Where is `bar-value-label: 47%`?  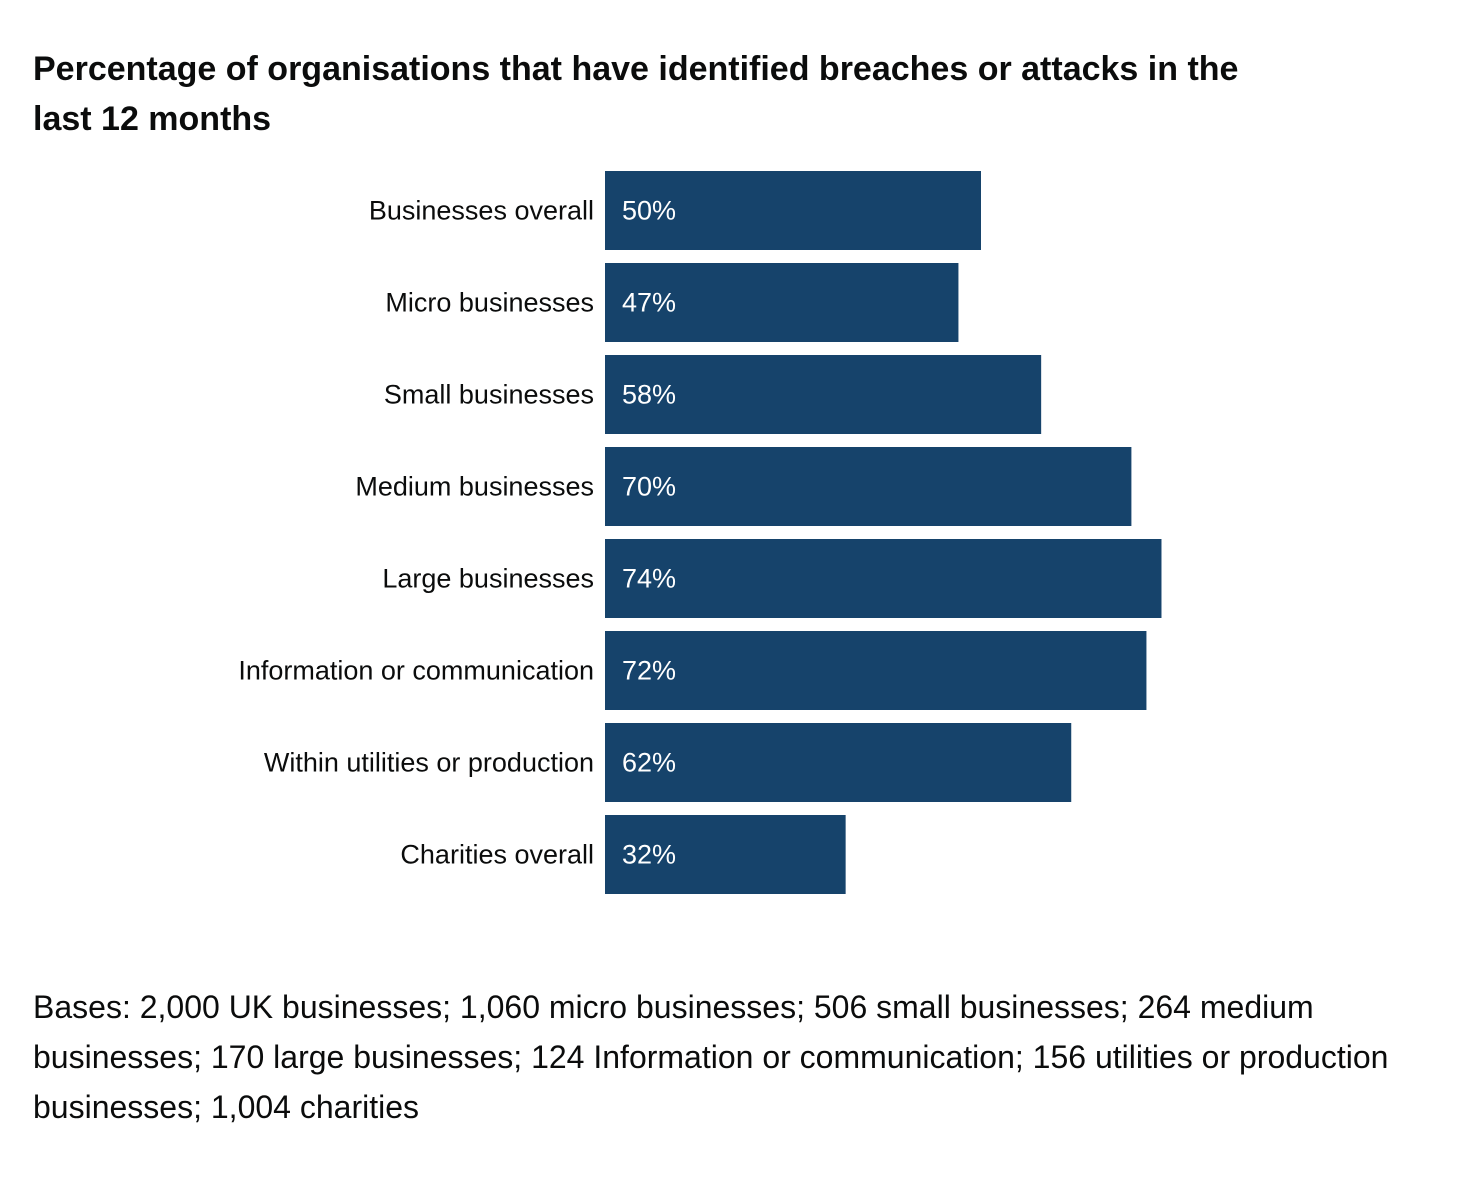 bar-value-label: 47% is located at coordinates (649, 303).